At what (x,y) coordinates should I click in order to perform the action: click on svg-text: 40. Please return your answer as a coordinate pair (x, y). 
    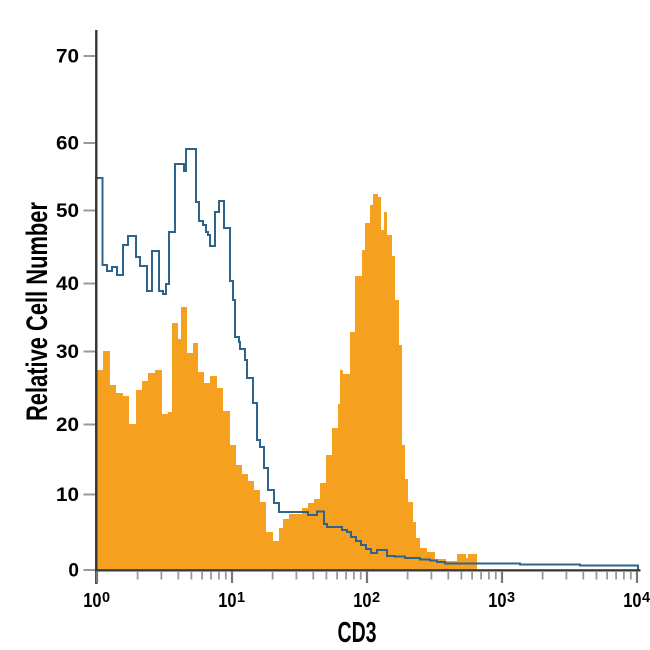
    Looking at the image, I should click on (67, 284).